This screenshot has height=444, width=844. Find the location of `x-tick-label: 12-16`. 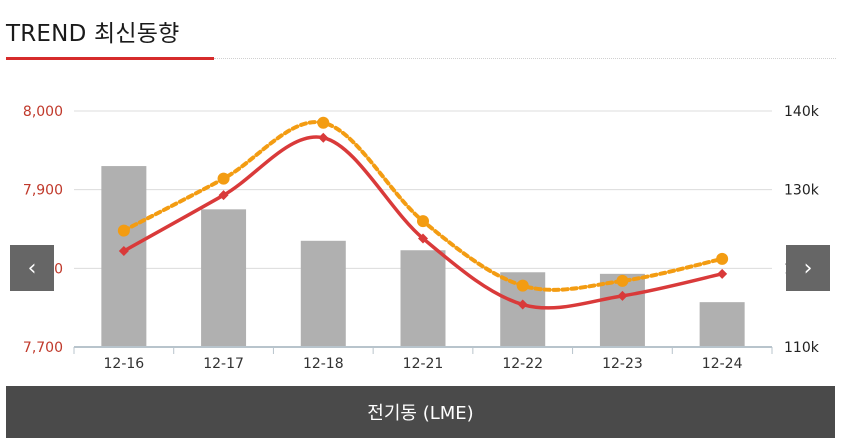

x-tick-label: 12-16 is located at coordinates (124, 364).